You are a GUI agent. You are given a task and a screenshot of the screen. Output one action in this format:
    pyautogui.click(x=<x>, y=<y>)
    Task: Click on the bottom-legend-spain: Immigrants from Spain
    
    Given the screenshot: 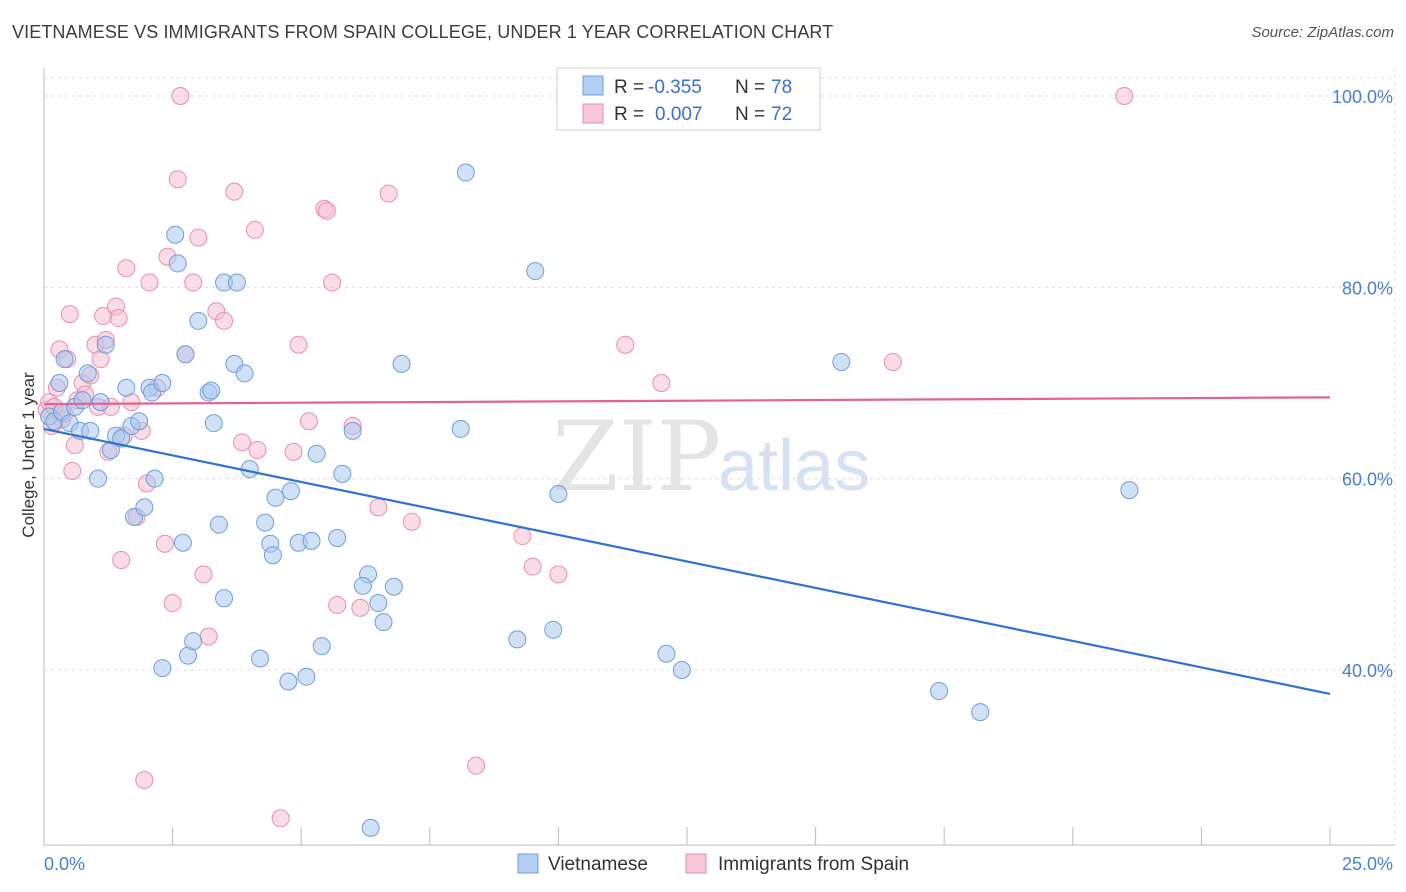 What is the action you would take?
    pyautogui.click(x=813, y=864)
    